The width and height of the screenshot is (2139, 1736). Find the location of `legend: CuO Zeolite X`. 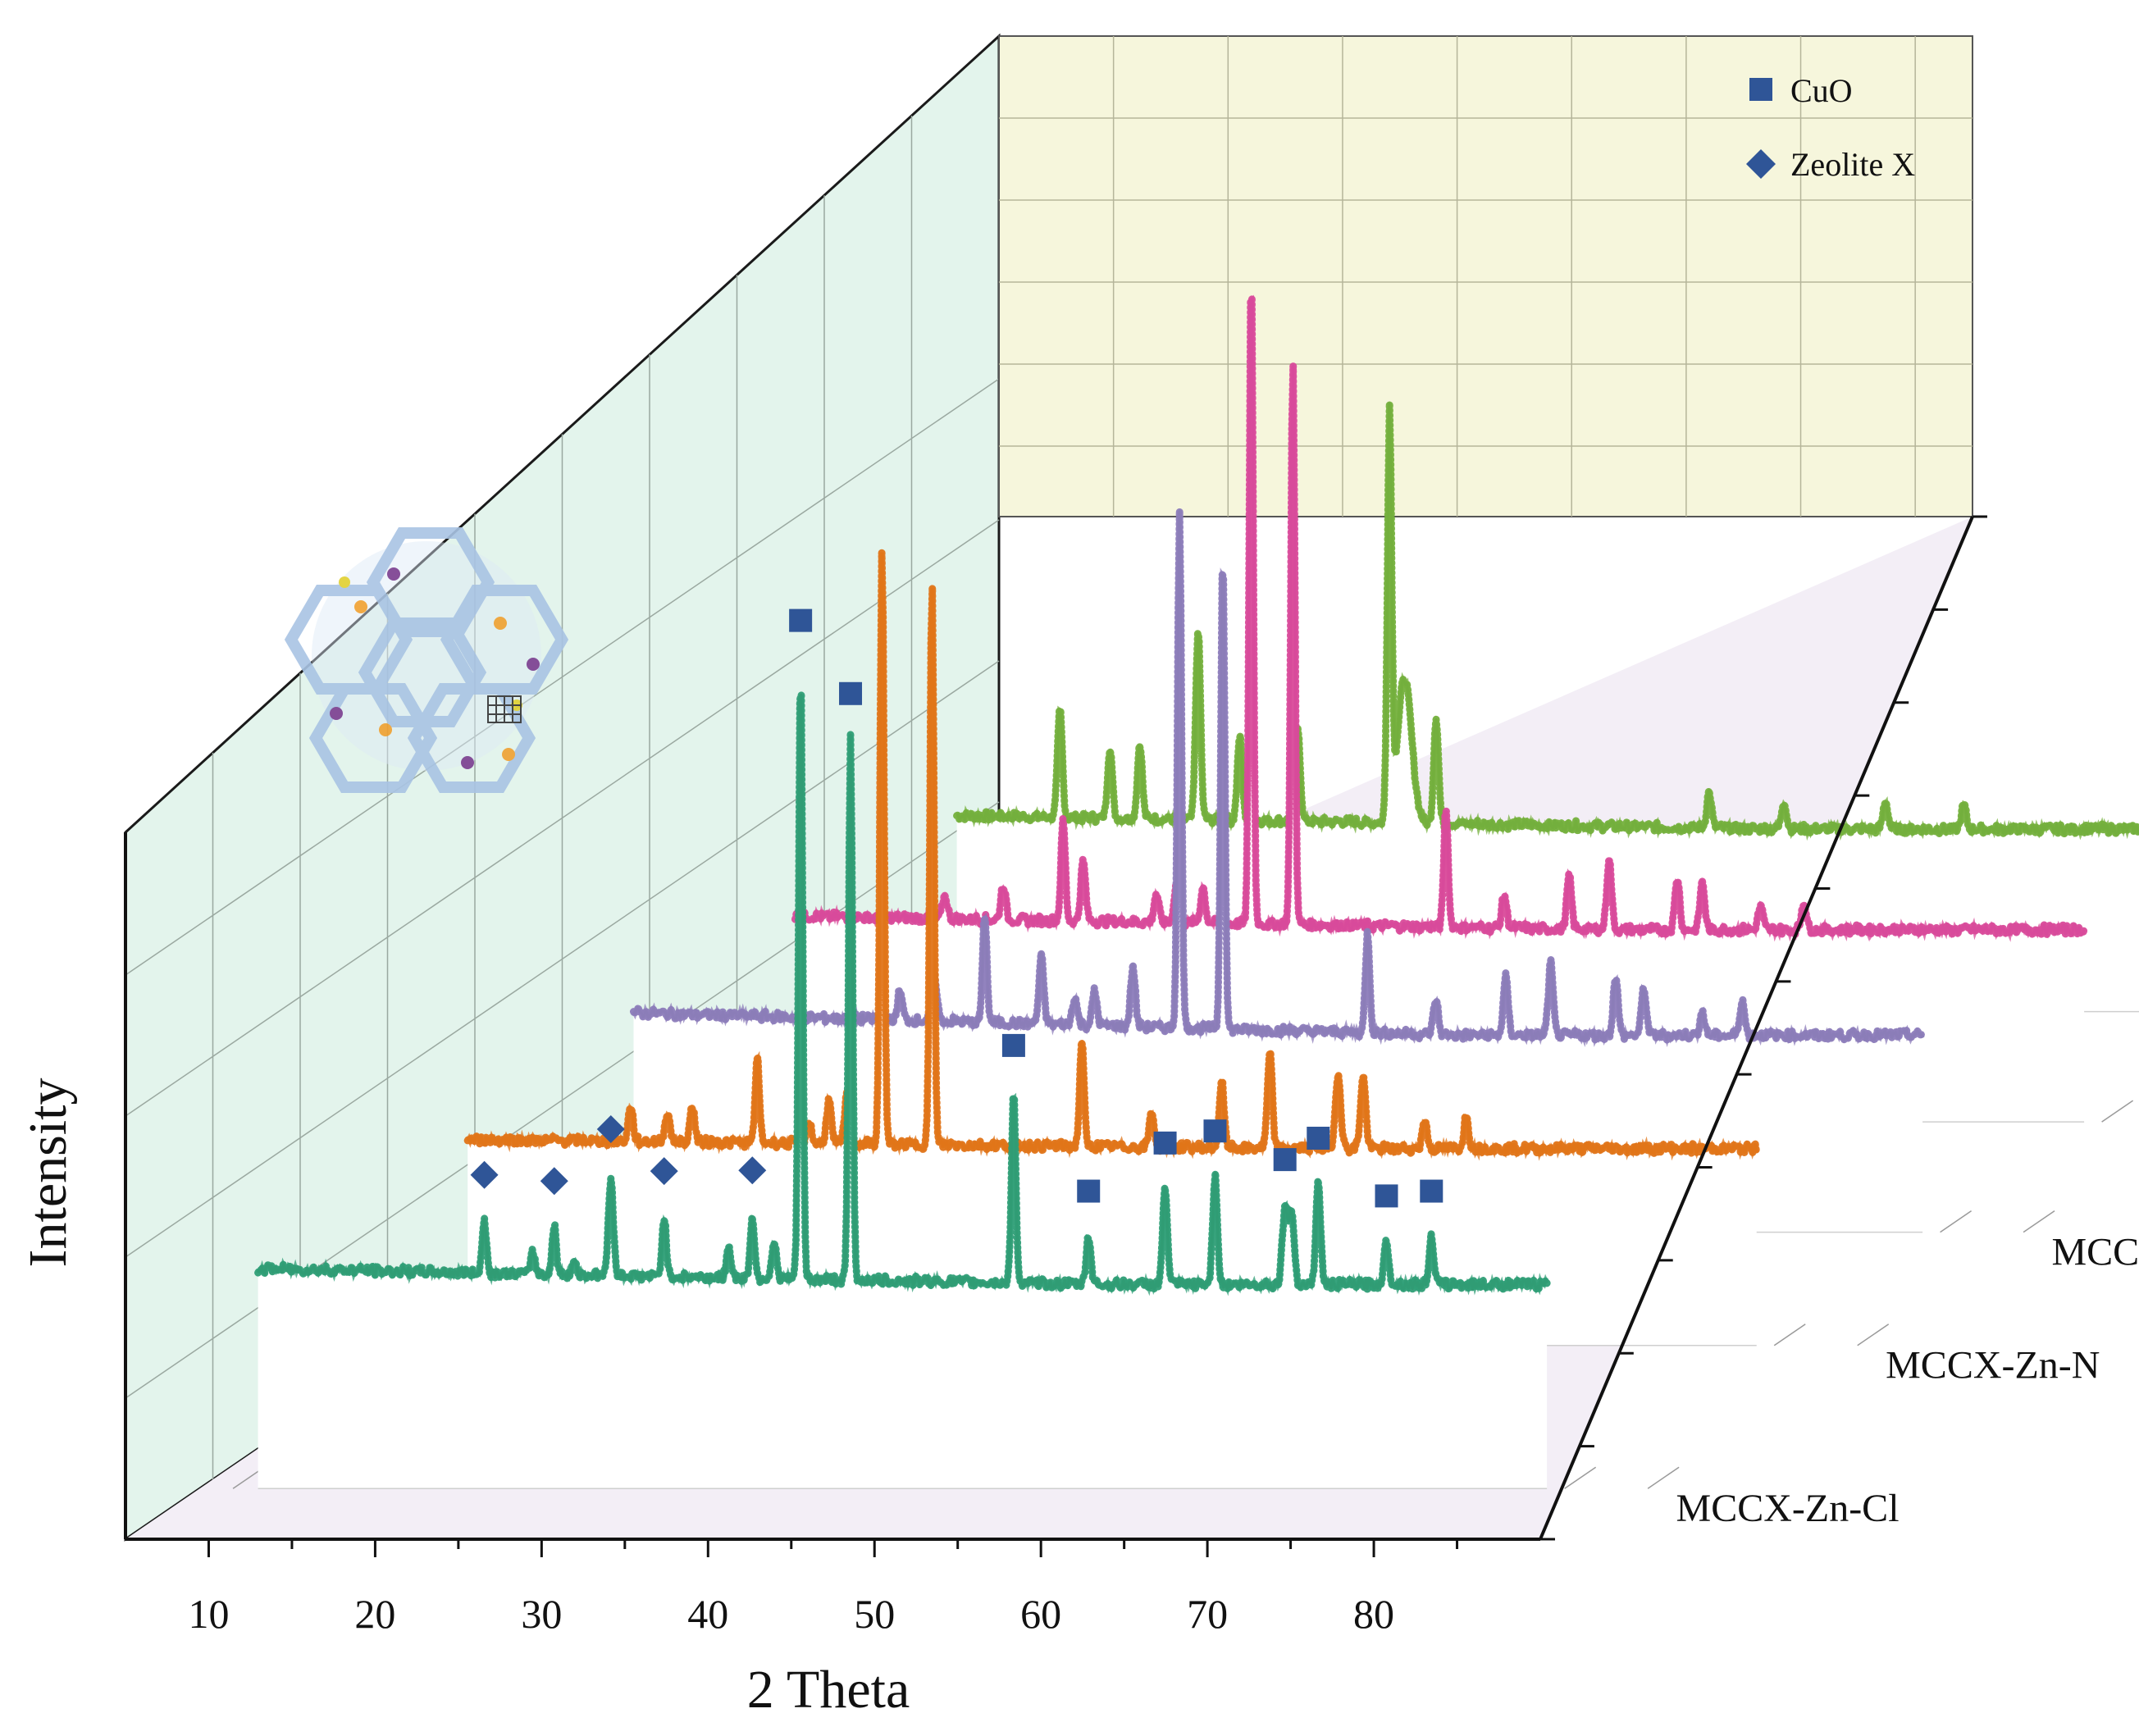

legend: CuO Zeolite X is located at coordinates (1830, 127).